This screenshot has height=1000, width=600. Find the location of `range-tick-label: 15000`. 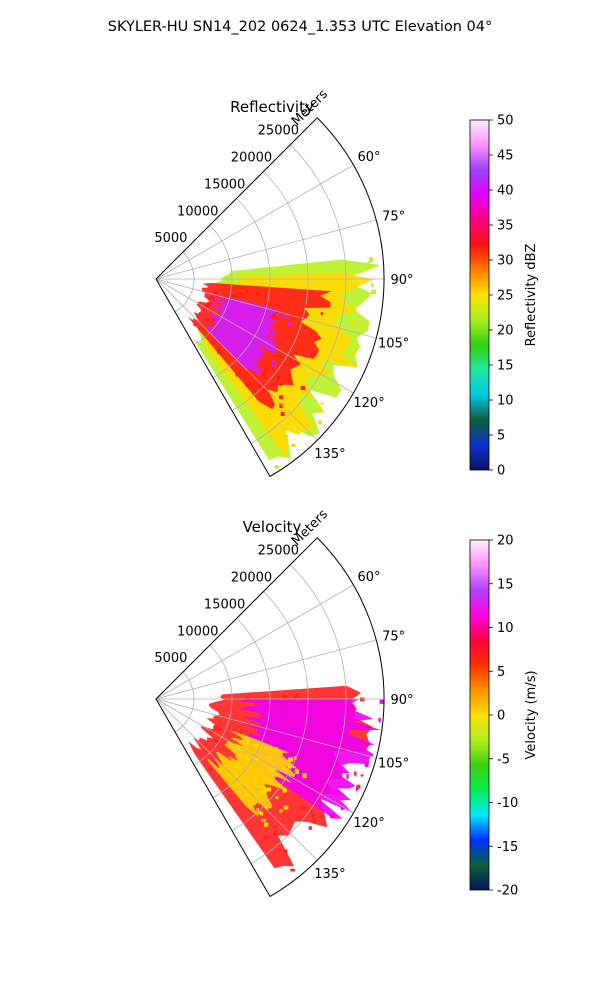

range-tick-label: 15000 is located at coordinates (224, 604).